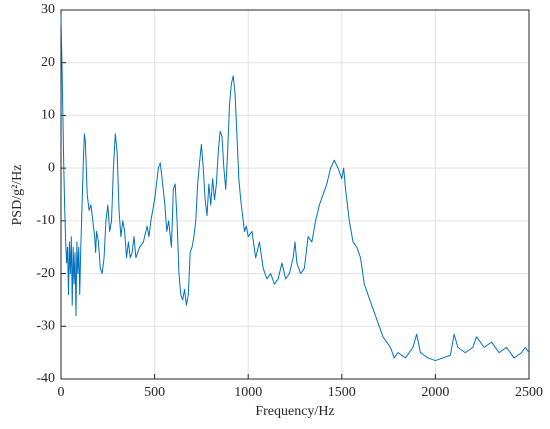 Image resolution: width=550 pixels, height=429 pixels. Describe the element at coordinates (248, 392) in the screenshot. I see `x-tick-label: 1000` at that location.